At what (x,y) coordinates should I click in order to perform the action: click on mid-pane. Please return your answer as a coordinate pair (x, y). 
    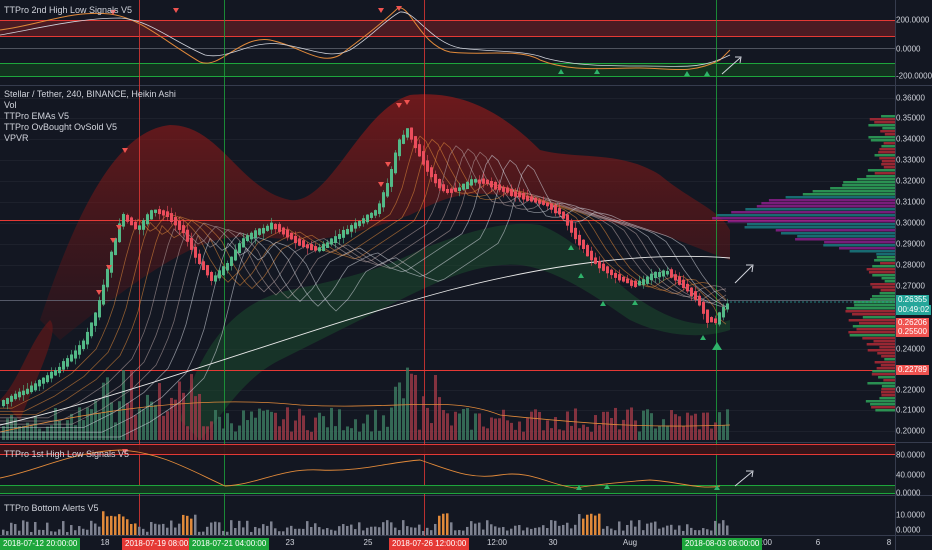
    Looking at the image, I should click on (447, 469).